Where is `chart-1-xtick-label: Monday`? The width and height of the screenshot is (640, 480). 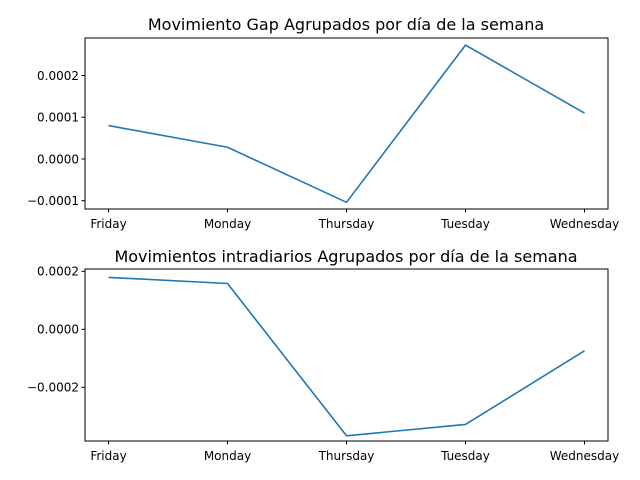
chart-1-xtick-label: Monday is located at coordinates (227, 224).